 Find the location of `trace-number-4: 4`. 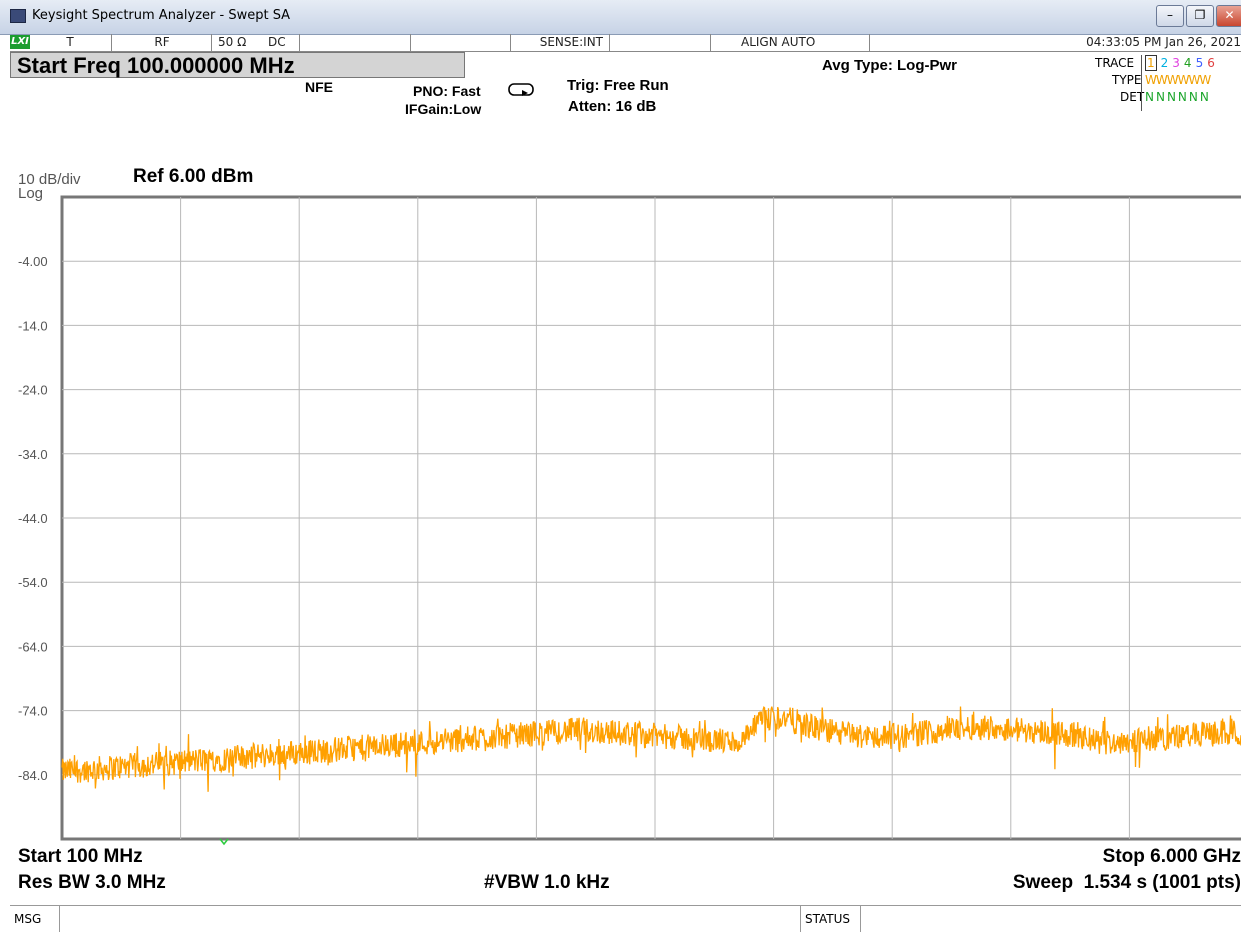

trace-number-4: 4 is located at coordinates (1187, 63).